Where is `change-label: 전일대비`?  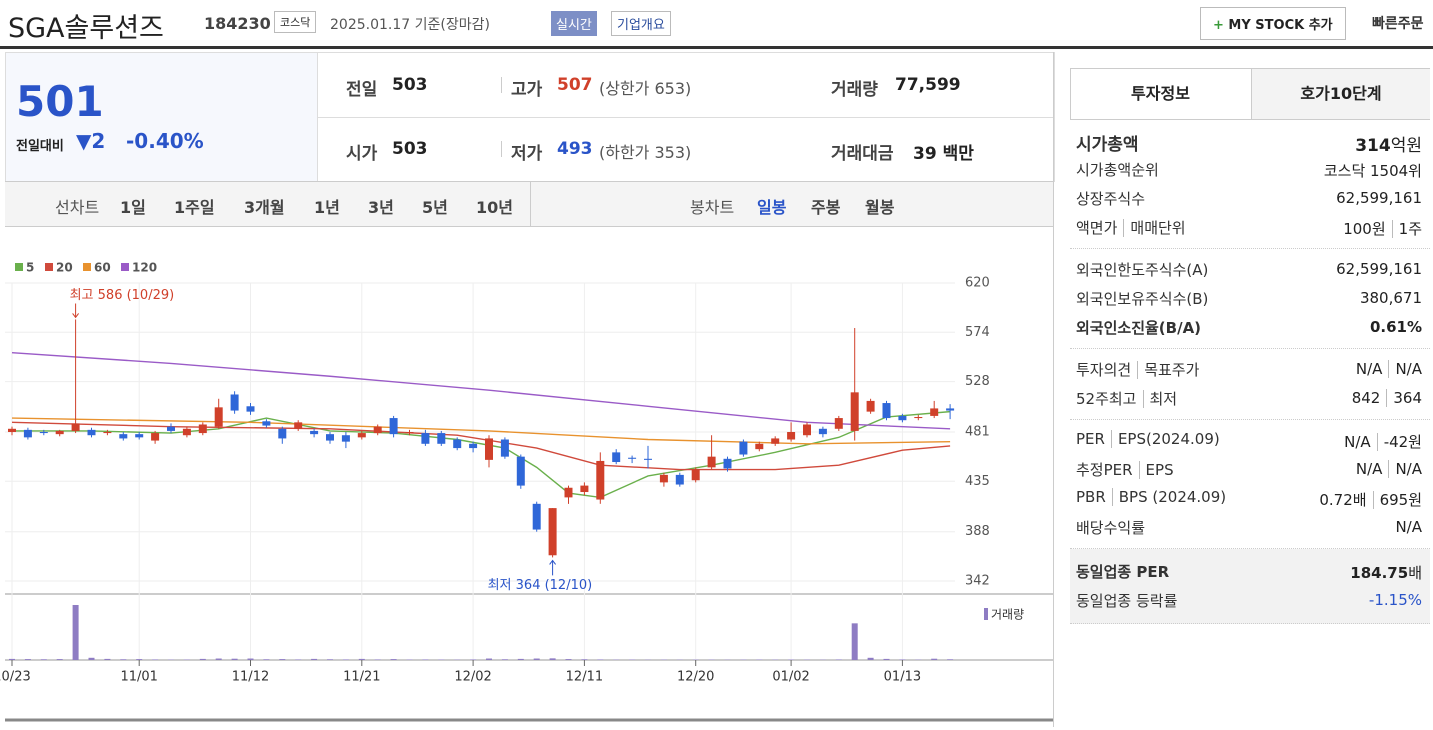
change-label: 전일대비 is located at coordinates (40, 146).